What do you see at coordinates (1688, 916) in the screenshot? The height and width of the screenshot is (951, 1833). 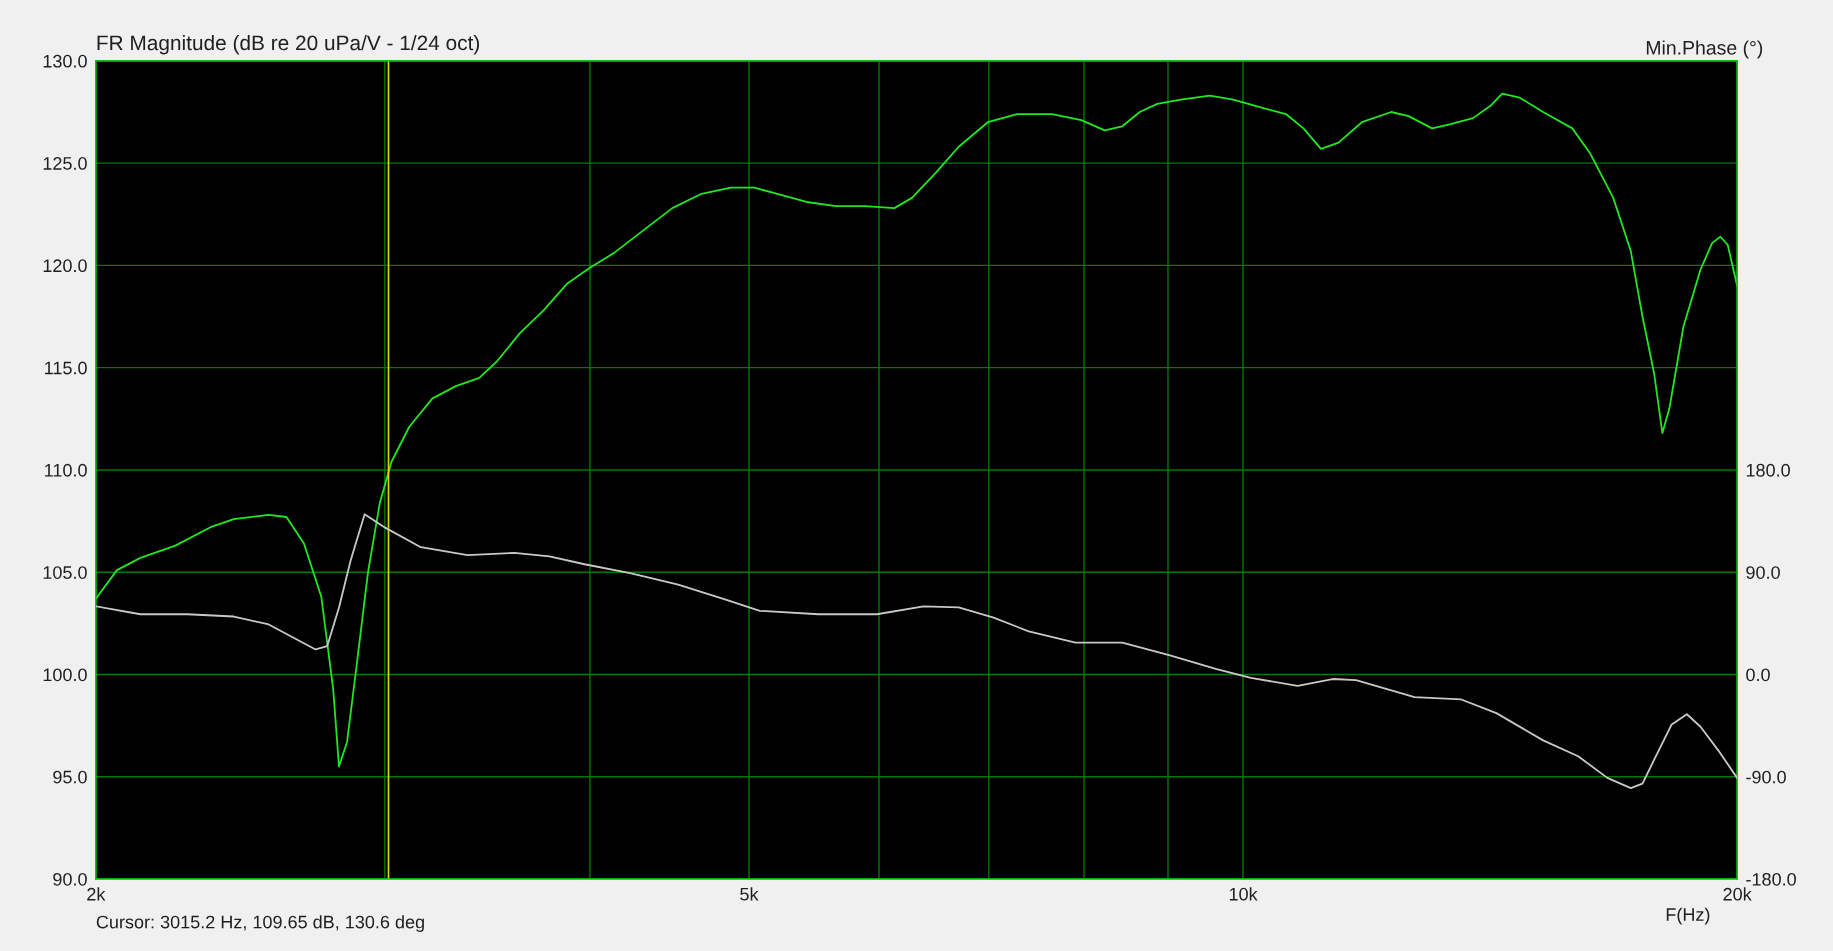 I see `x-axis-title: F(Hz)` at bounding box center [1688, 916].